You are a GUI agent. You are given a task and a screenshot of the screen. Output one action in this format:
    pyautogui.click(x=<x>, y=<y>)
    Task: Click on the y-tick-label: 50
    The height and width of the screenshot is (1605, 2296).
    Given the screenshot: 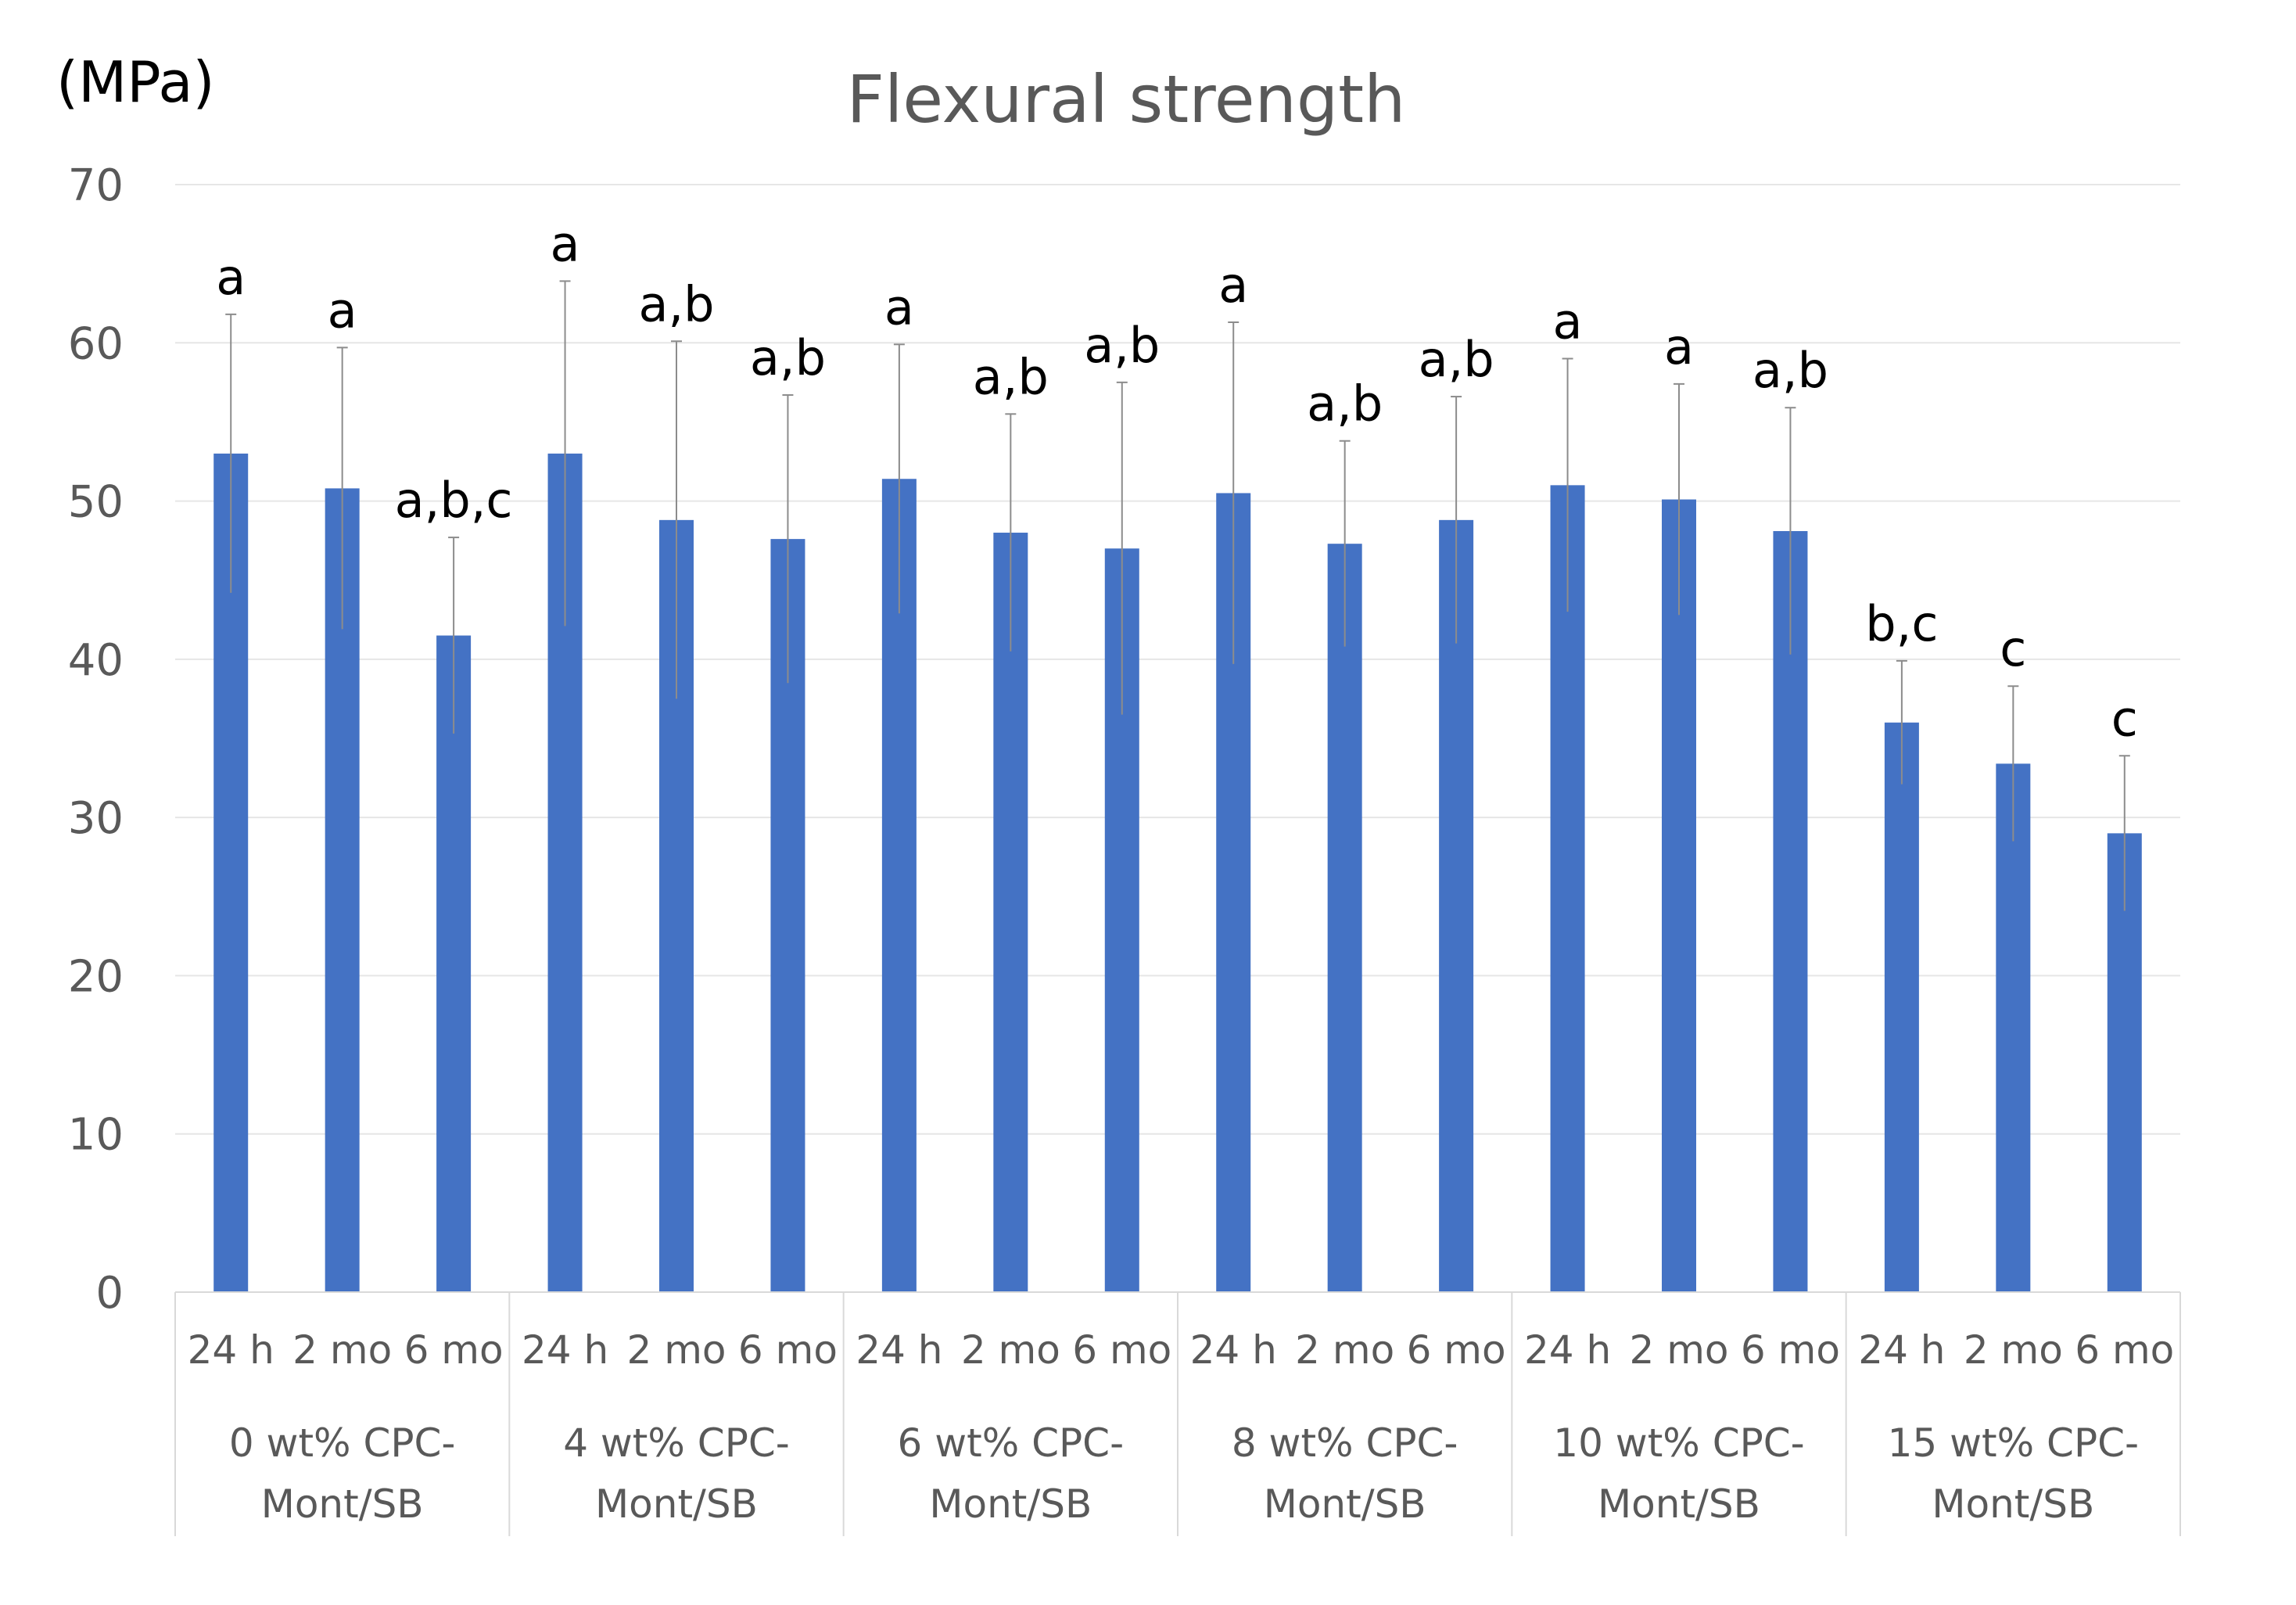 What is the action you would take?
    pyautogui.click(x=96, y=502)
    